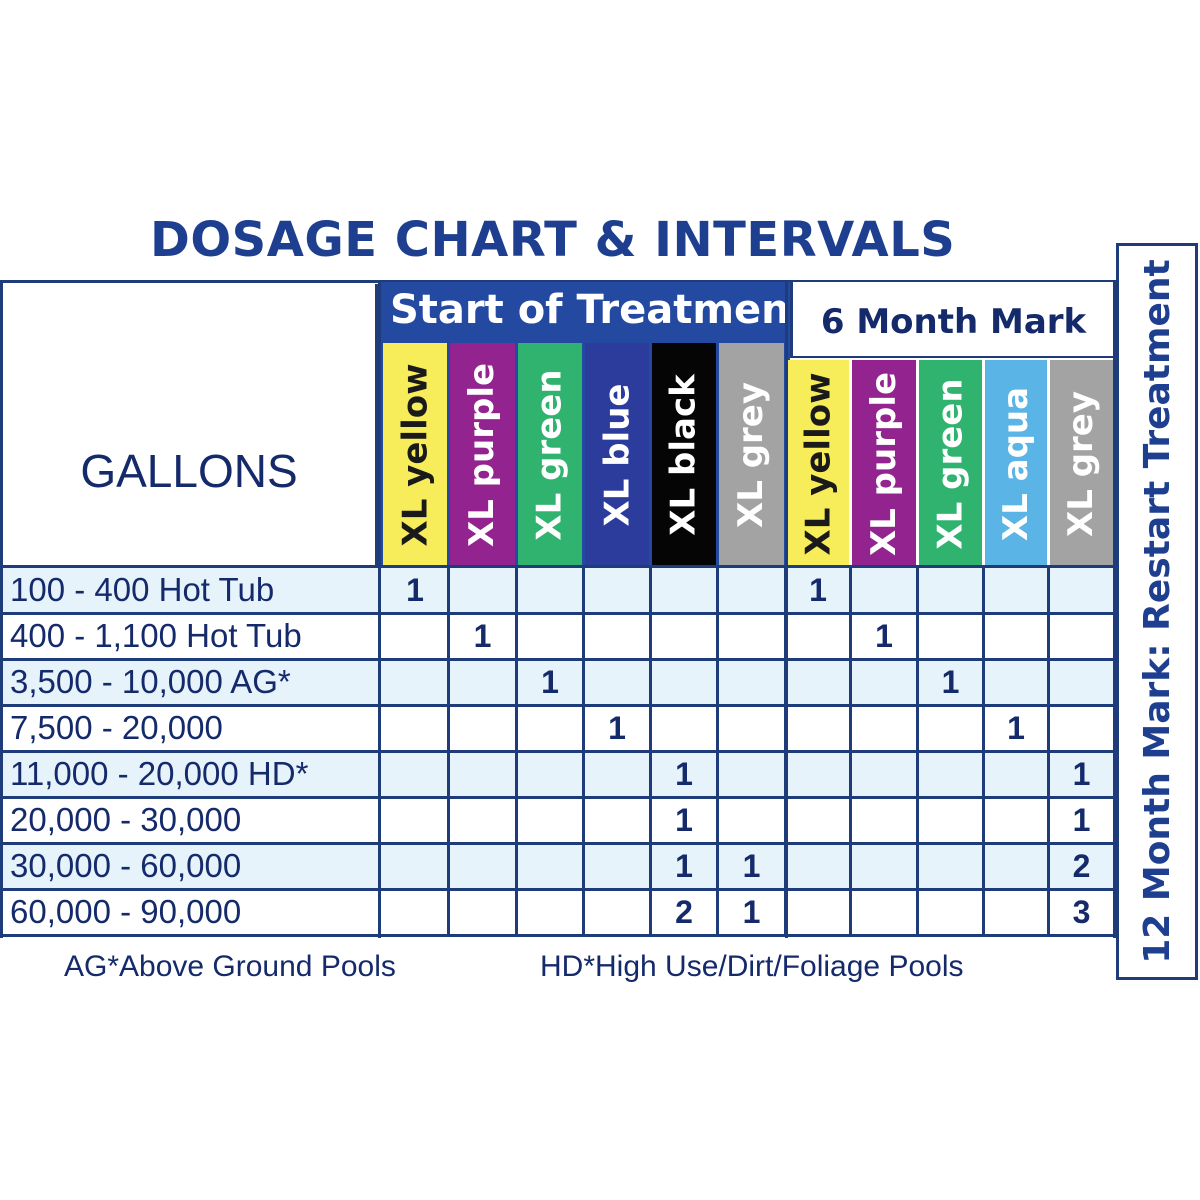  I want to click on six-month-header: 6 Month Mark, so click(952, 320).